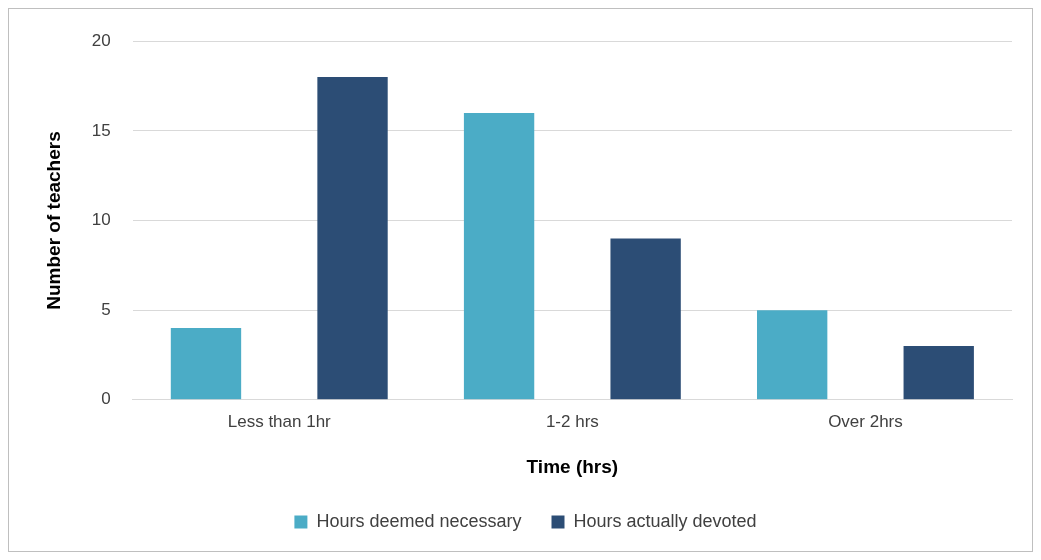  Describe the element at coordinates (101, 40) in the screenshot. I see `y-tick-label: 20` at that location.